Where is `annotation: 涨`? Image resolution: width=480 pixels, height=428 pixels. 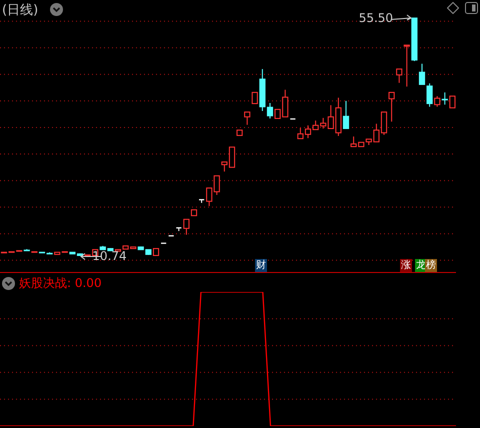 annotation: 涨 is located at coordinates (406, 265).